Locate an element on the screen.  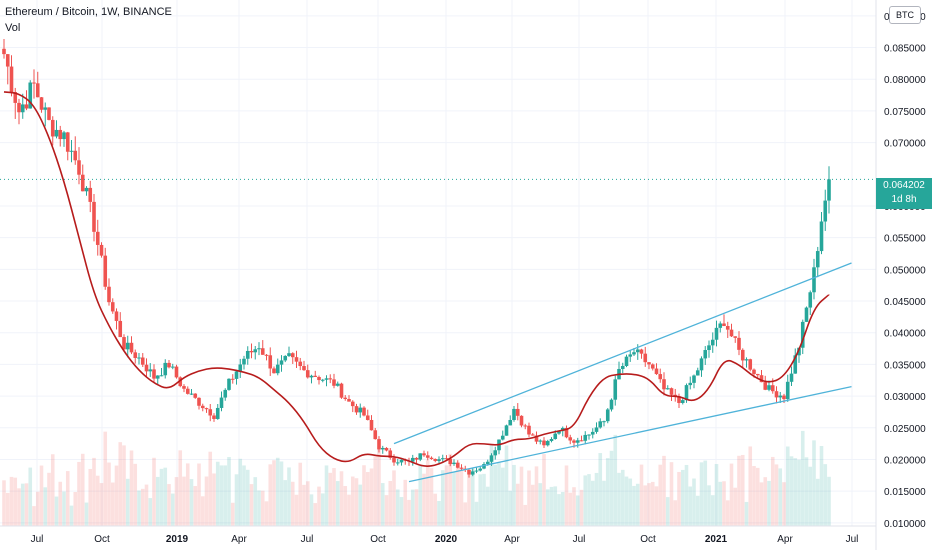
y-tick-label: 0.070000 is located at coordinates (905, 144).